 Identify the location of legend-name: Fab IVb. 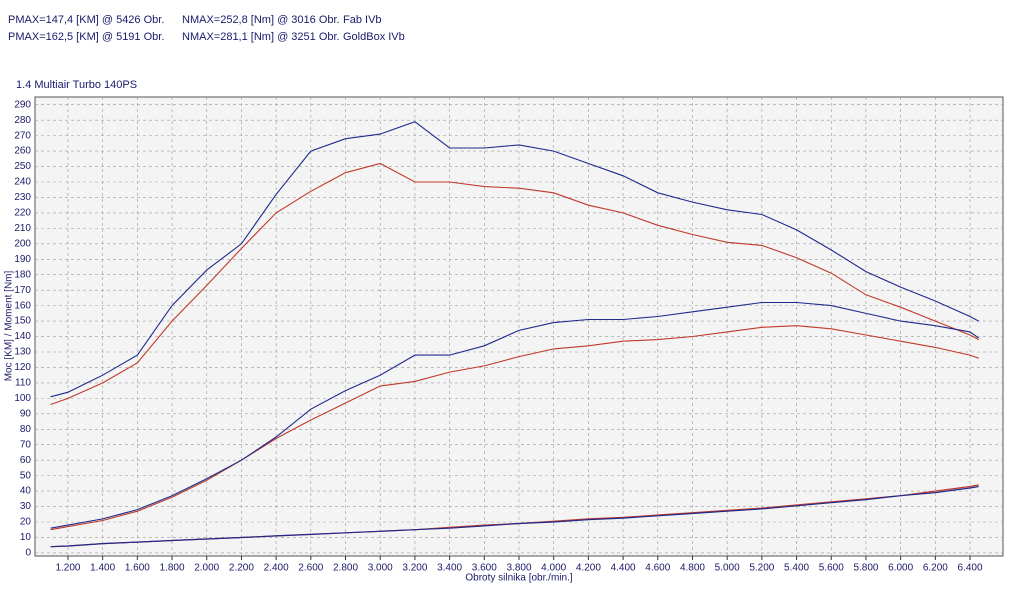
(362, 20).